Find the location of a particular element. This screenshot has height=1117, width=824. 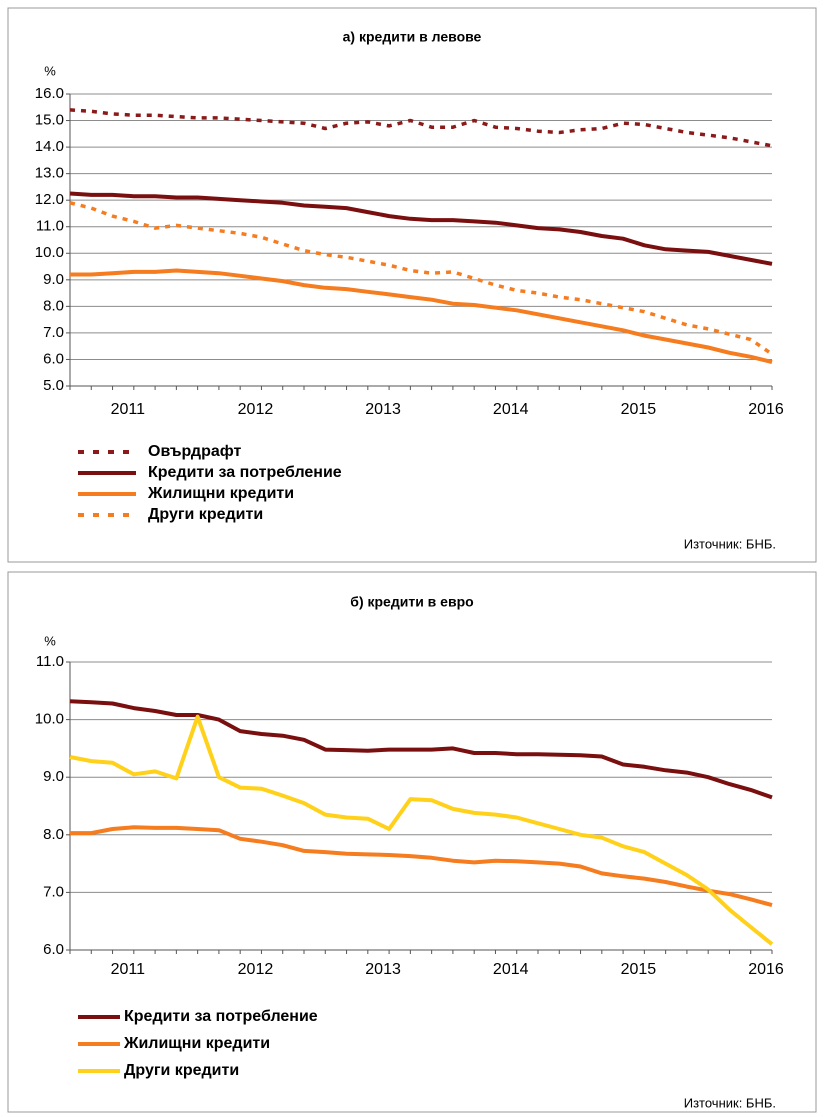

y-tick-label: 12.0 is located at coordinates (49, 199).